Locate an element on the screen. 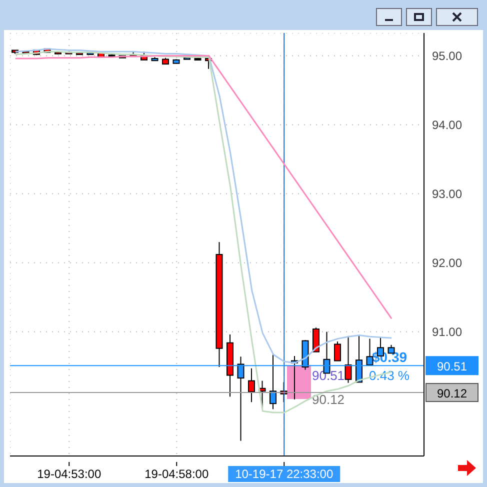 The image size is (487, 487). annotation: 90.51 is located at coordinates (328, 375).